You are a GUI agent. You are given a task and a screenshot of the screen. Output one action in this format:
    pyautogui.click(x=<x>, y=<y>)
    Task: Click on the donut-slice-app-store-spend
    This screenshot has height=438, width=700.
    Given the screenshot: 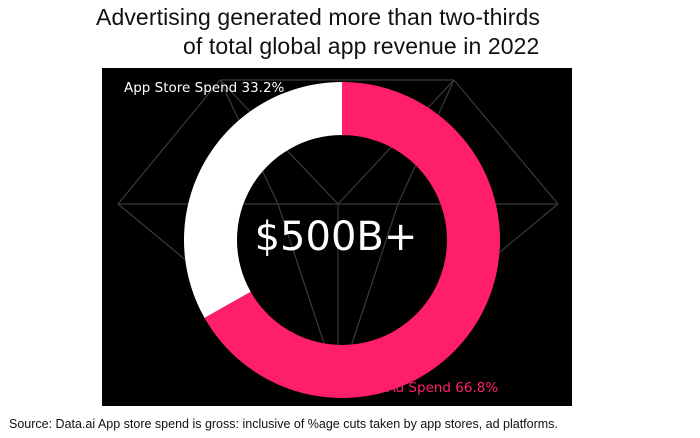 What is the action you would take?
    pyautogui.click(x=262, y=200)
    